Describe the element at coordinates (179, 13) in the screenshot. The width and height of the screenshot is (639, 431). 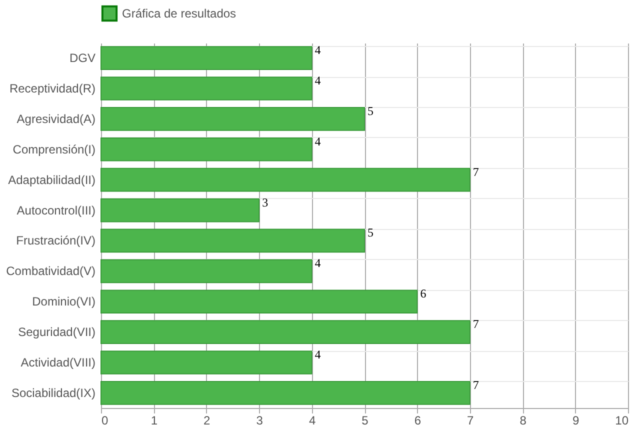
I see `legend-label: Gráfica de resultados` at that location.